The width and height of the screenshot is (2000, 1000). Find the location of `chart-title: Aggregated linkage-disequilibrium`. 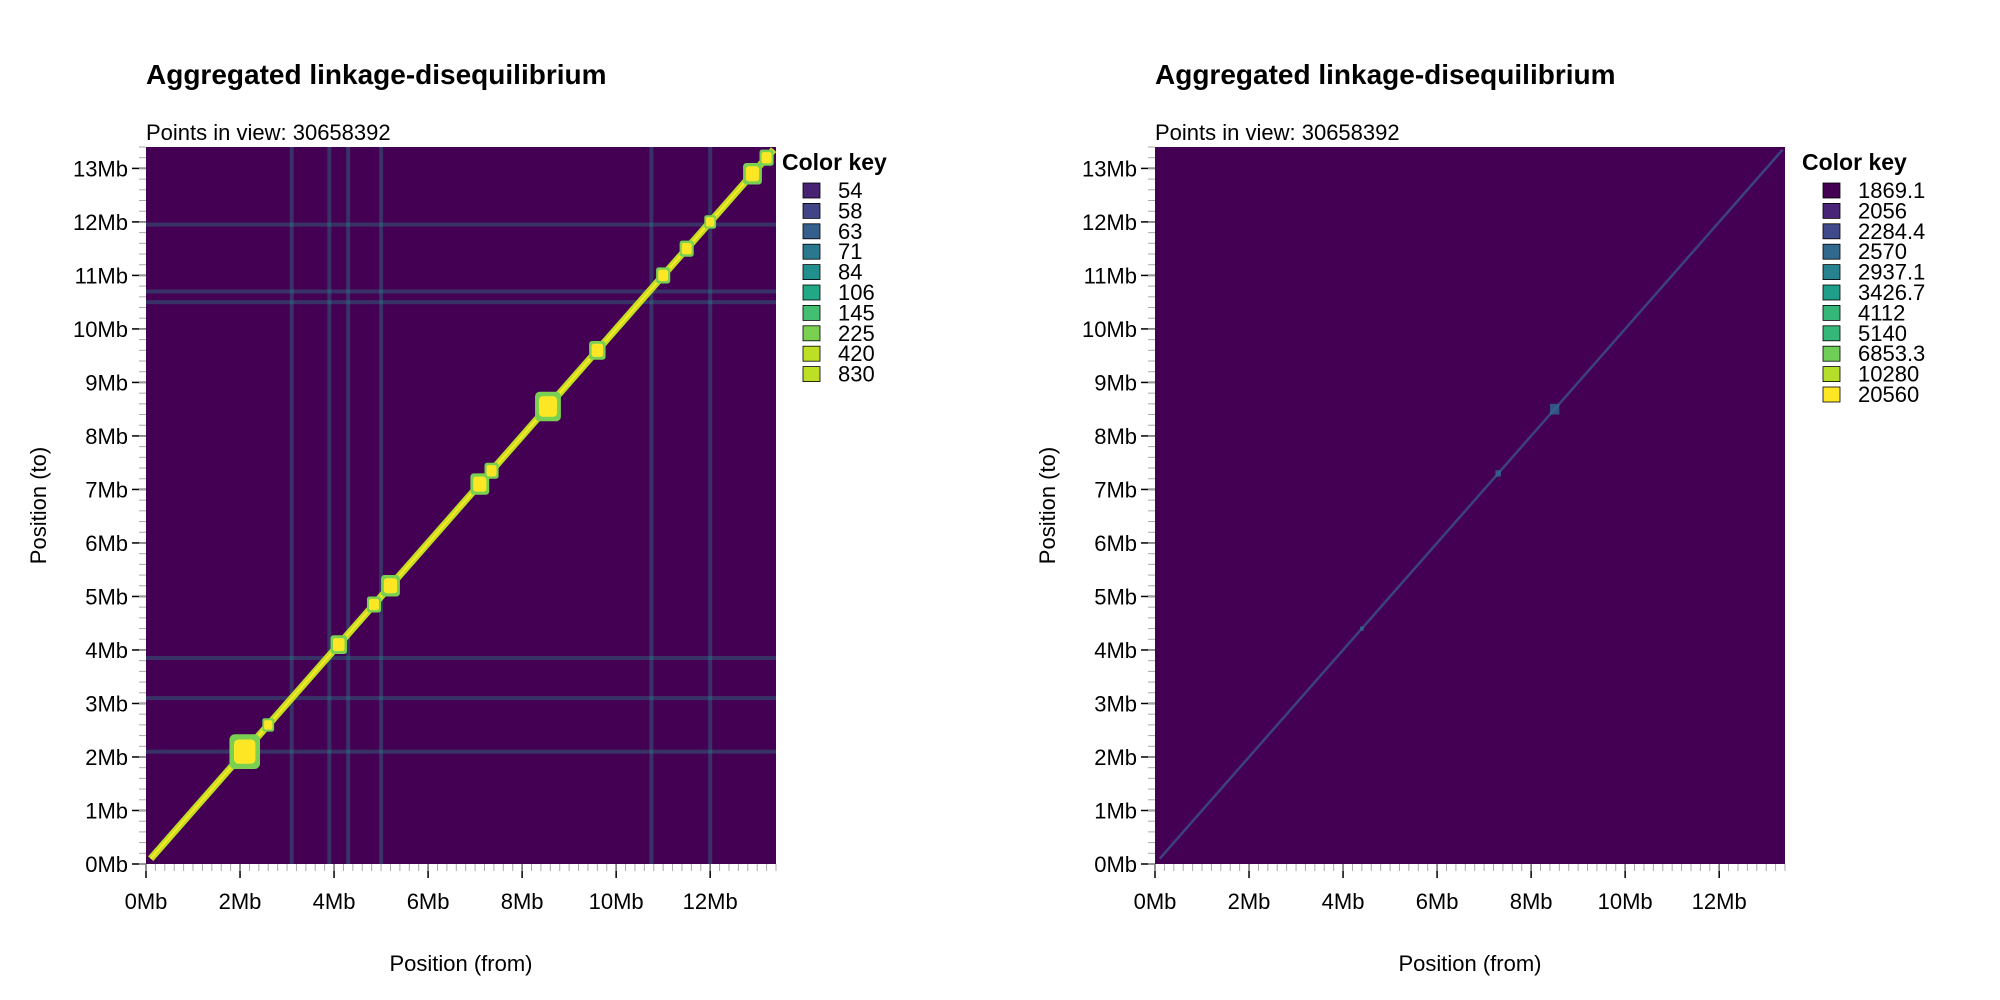

chart-title: Aggregated linkage-disequilibrium is located at coordinates (1385, 74).